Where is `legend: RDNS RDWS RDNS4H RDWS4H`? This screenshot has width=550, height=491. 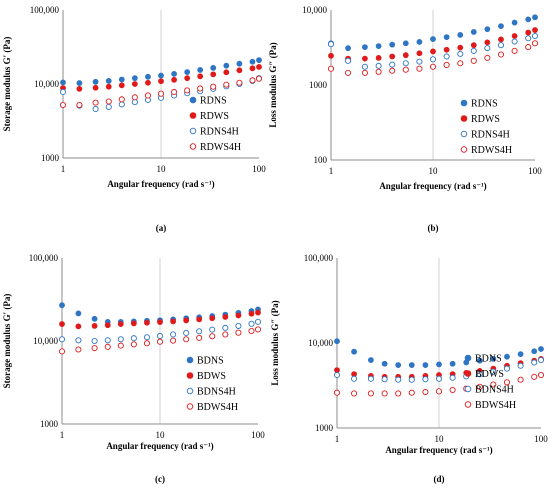 legend: RDNS RDWS RDNS4H RDWS4H is located at coordinates (215, 124).